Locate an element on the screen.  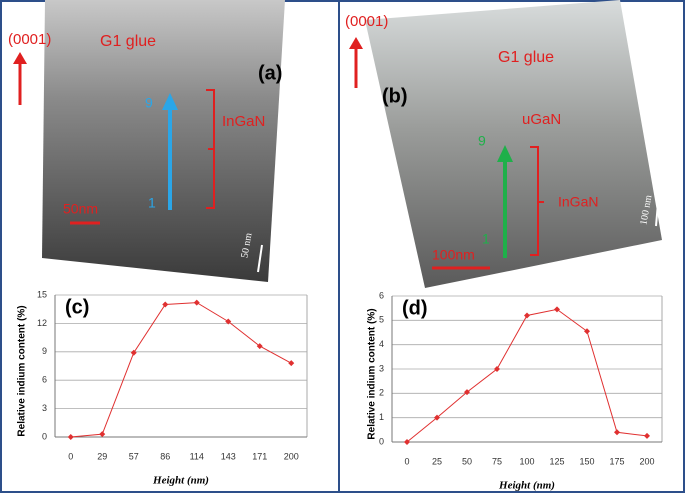
scale-label: 50nm is located at coordinates (80, 209).